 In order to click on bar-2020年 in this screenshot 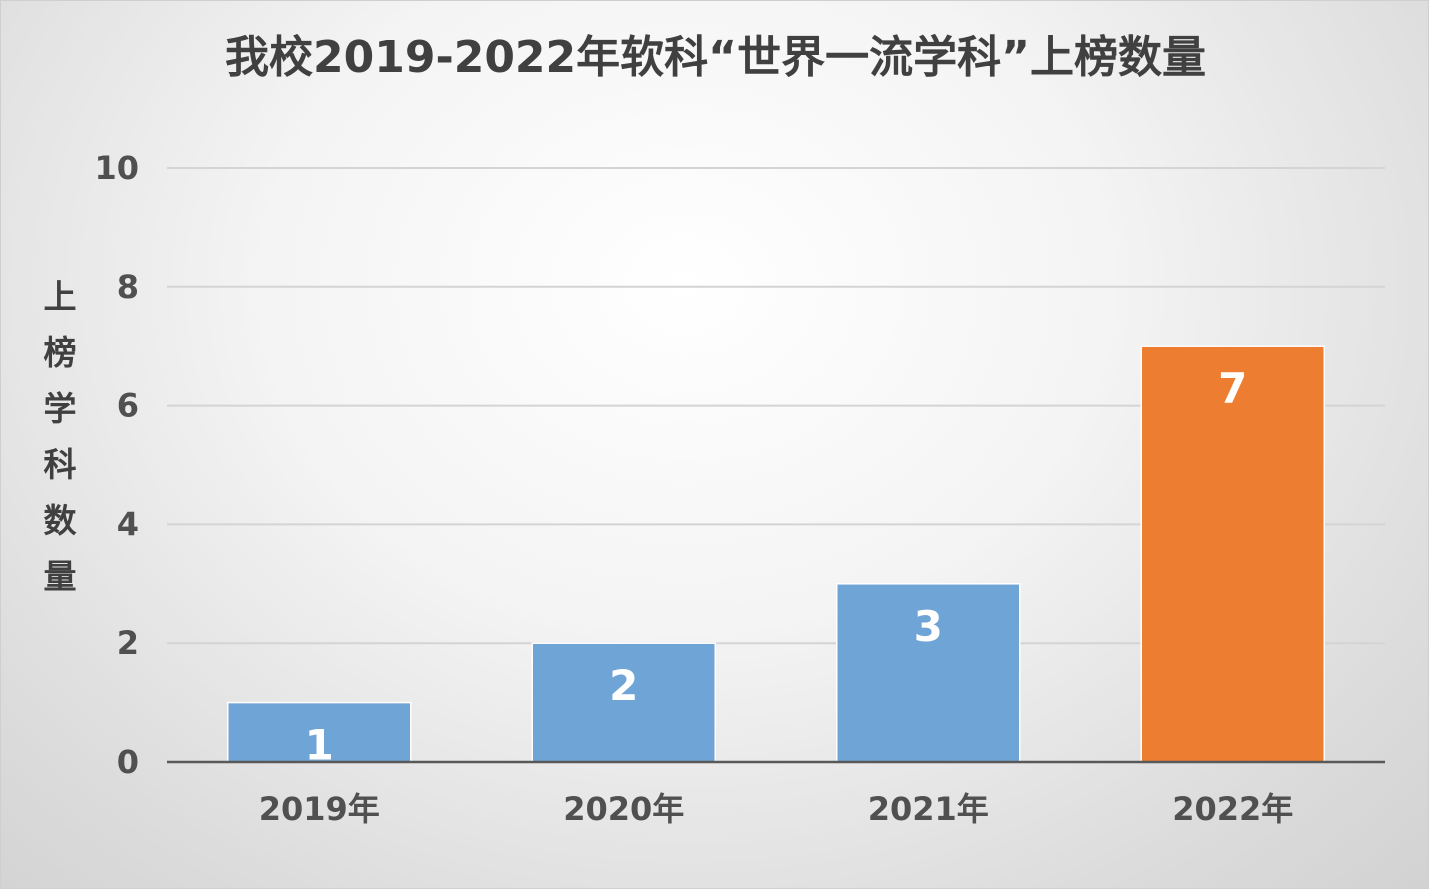, I will do `click(623, 702)`.